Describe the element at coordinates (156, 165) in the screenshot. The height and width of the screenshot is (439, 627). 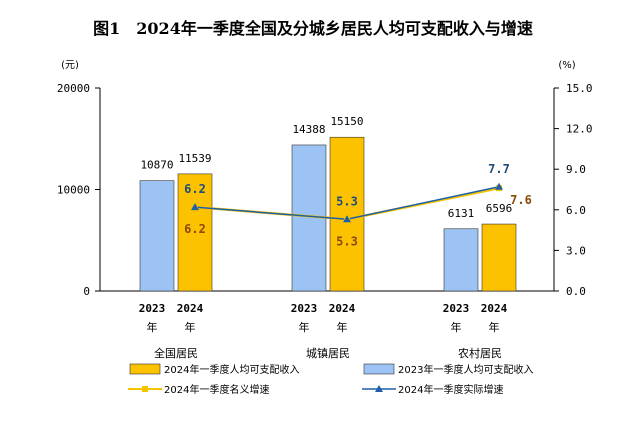
I see `bar-2023-value-label: 10870` at that location.